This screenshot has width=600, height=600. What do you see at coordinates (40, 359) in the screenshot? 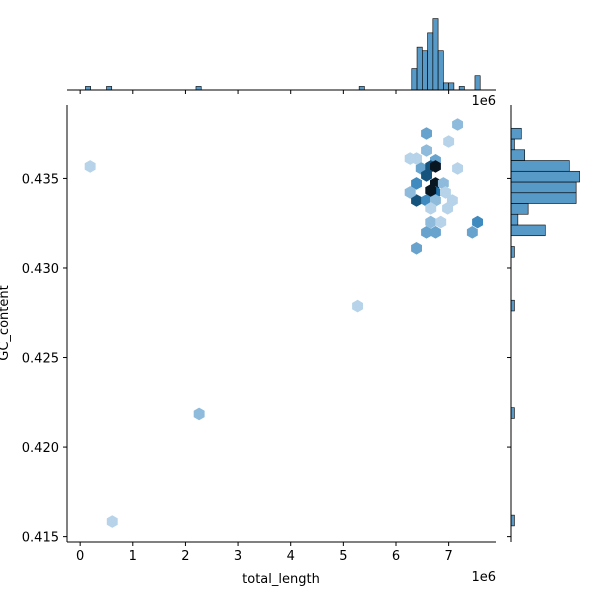
I see `y-tick-label: 0.425` at bounding box center [40, 359].